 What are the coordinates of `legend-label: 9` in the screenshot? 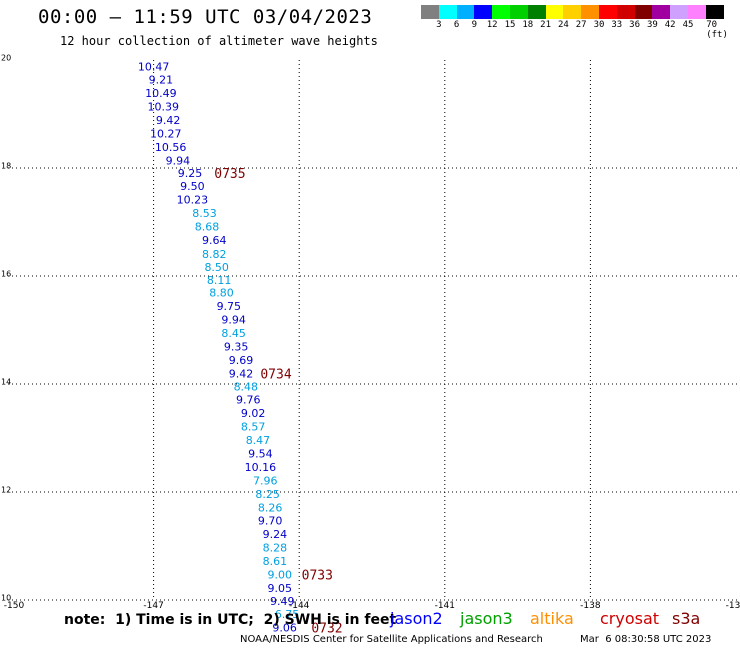 It's located at (474, 25).